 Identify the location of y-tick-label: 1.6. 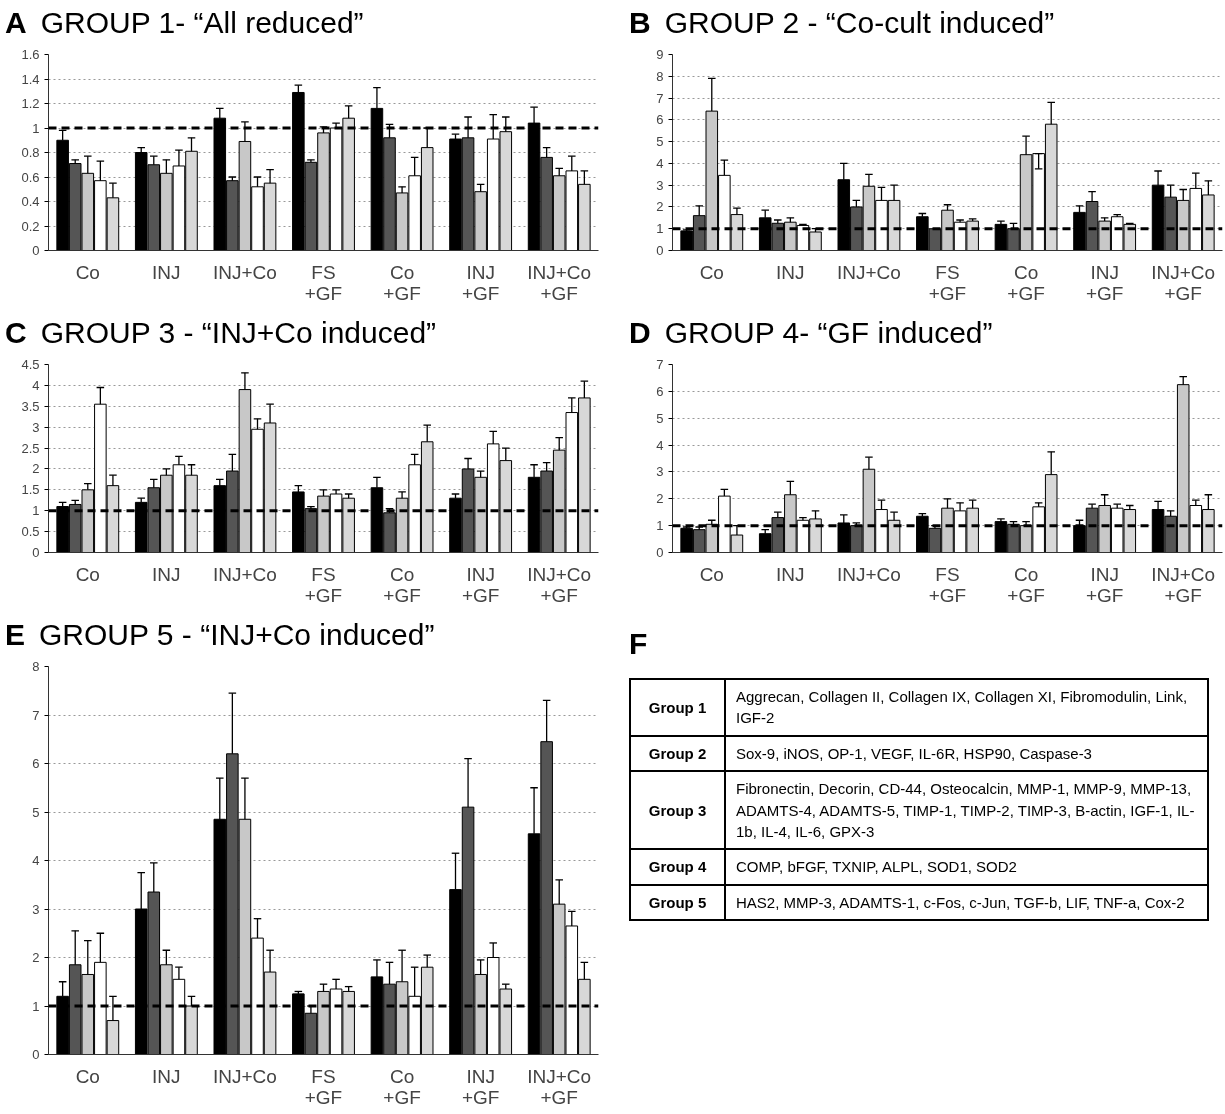
(30, 54).